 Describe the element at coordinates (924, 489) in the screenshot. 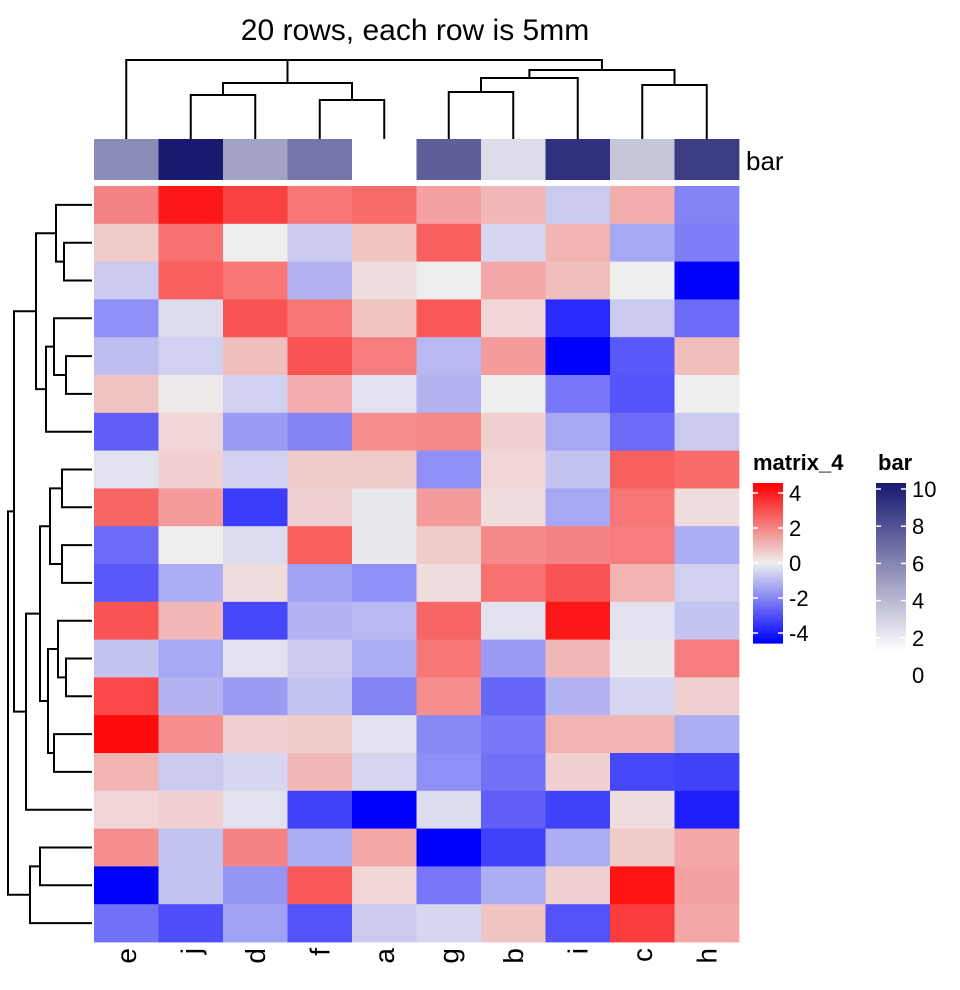

I see `legend-tick-label: 10` at that location.